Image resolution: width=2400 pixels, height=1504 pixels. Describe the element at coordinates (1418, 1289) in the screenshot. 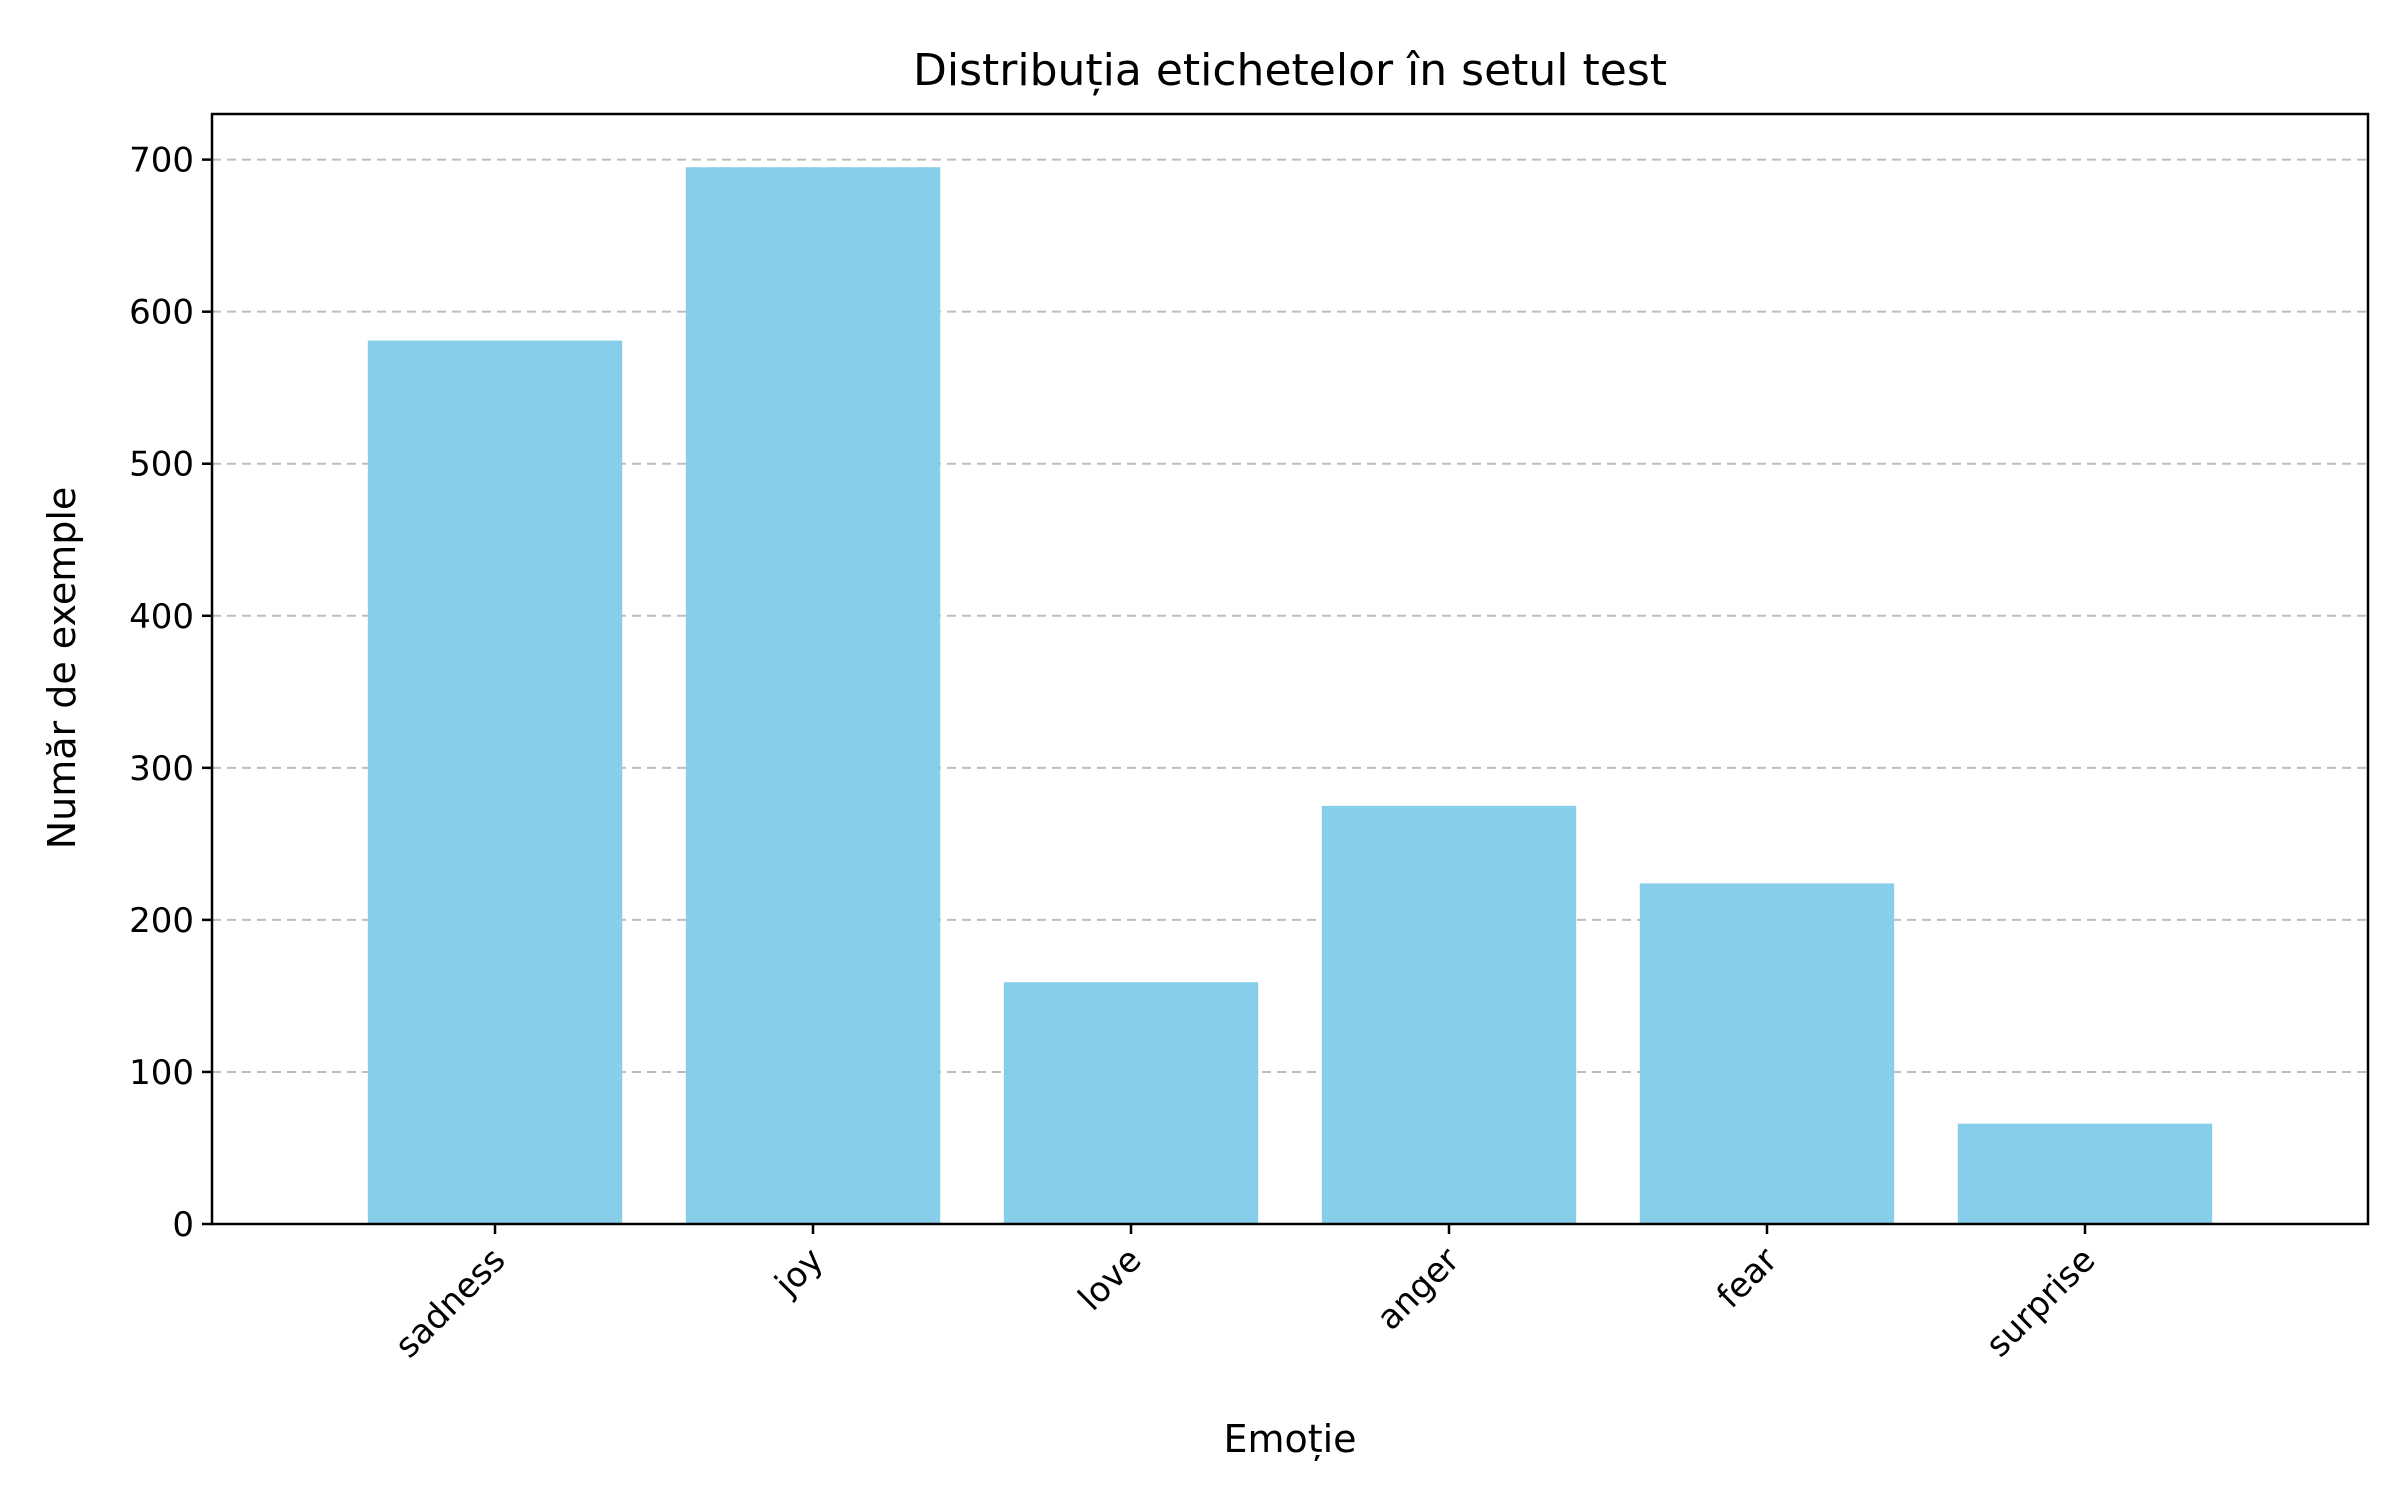

I see `x-tick-label-anger: anger` at that location.